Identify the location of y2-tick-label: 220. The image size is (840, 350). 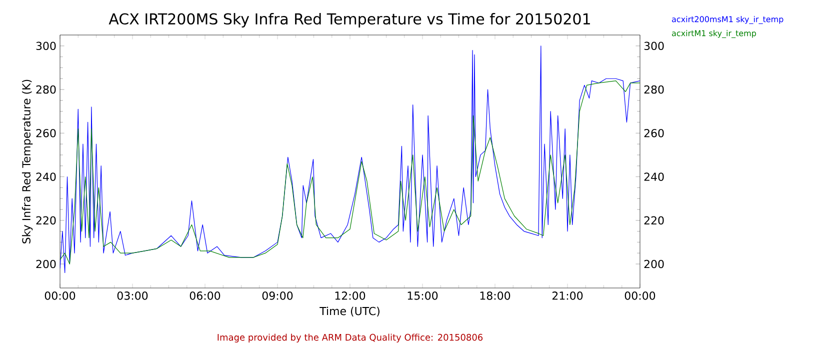
(654, 220).